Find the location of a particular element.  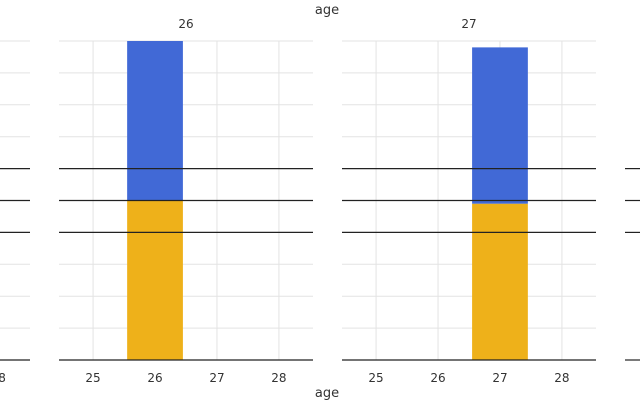

partial-panel-tick-label: 8 is located at coordinates (3, 378).